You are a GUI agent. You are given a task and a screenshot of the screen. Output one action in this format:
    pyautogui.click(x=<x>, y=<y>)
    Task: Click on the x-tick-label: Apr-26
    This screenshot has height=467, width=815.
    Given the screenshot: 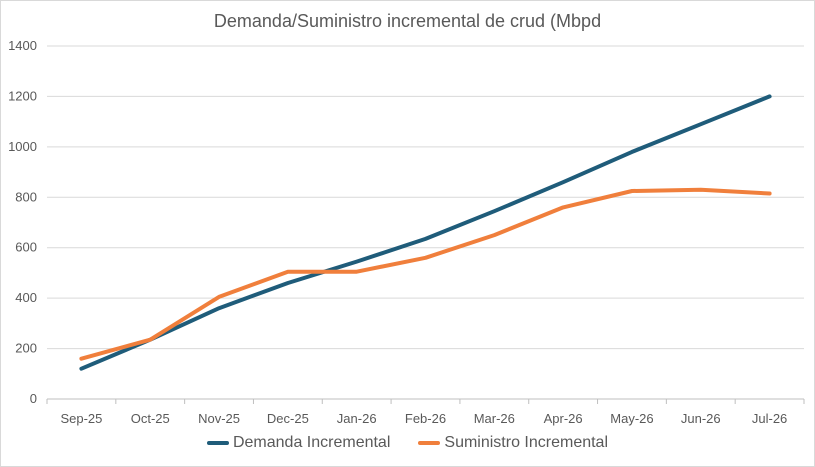 What is the action you would take?
    pyautogui.click(x=563, y=418)
    